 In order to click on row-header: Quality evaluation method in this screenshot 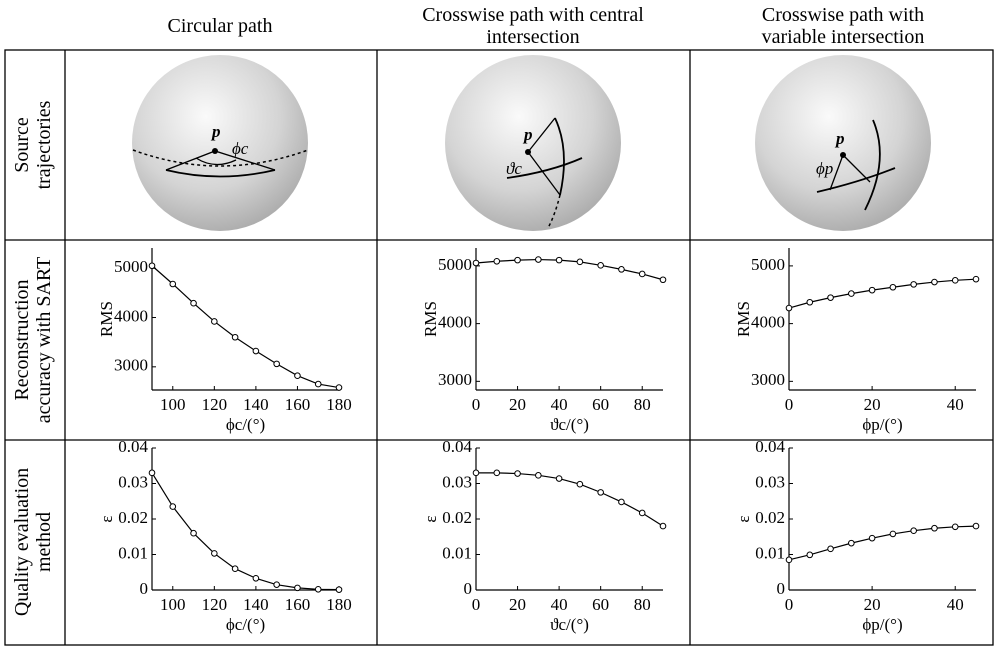, I will do `click(33, 542)`.